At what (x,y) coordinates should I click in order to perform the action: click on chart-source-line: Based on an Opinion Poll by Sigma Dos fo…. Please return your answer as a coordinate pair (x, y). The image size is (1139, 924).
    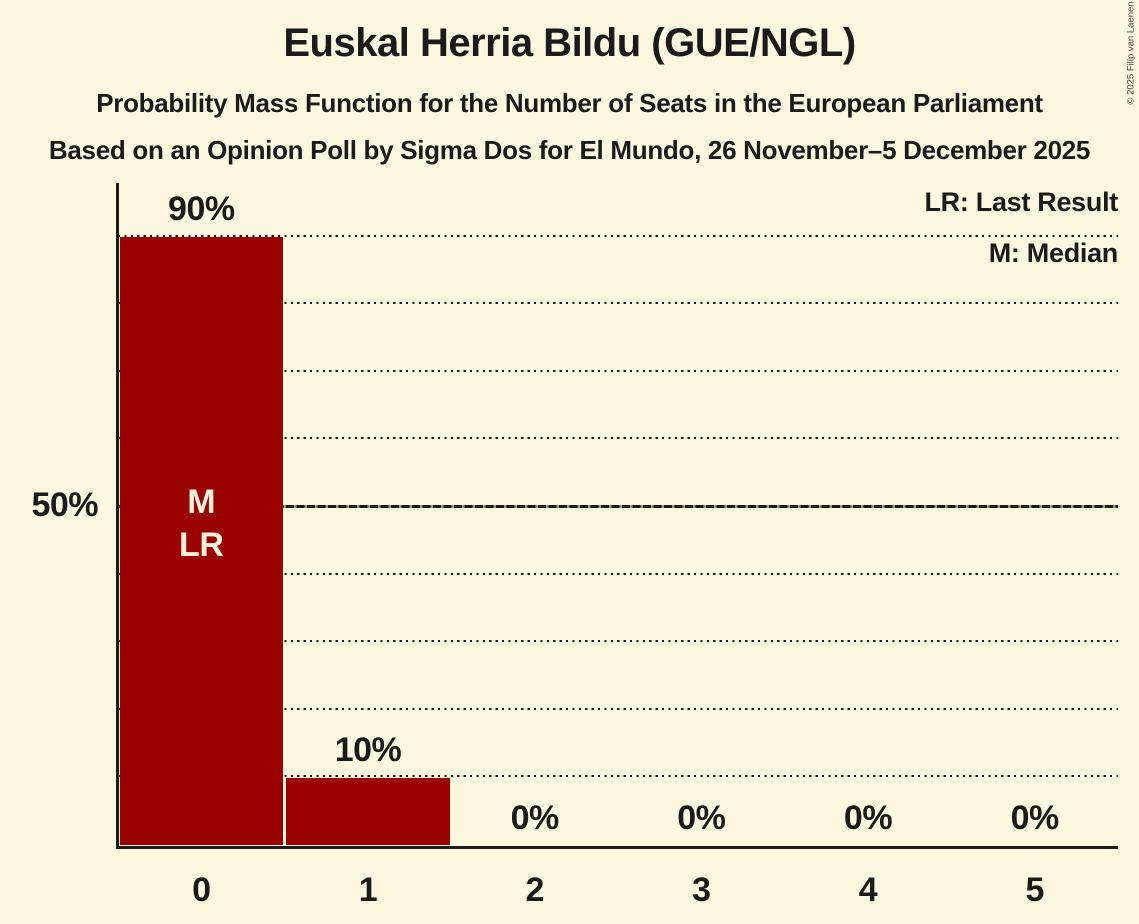
    Looking at the image, I should click on (569, 150).